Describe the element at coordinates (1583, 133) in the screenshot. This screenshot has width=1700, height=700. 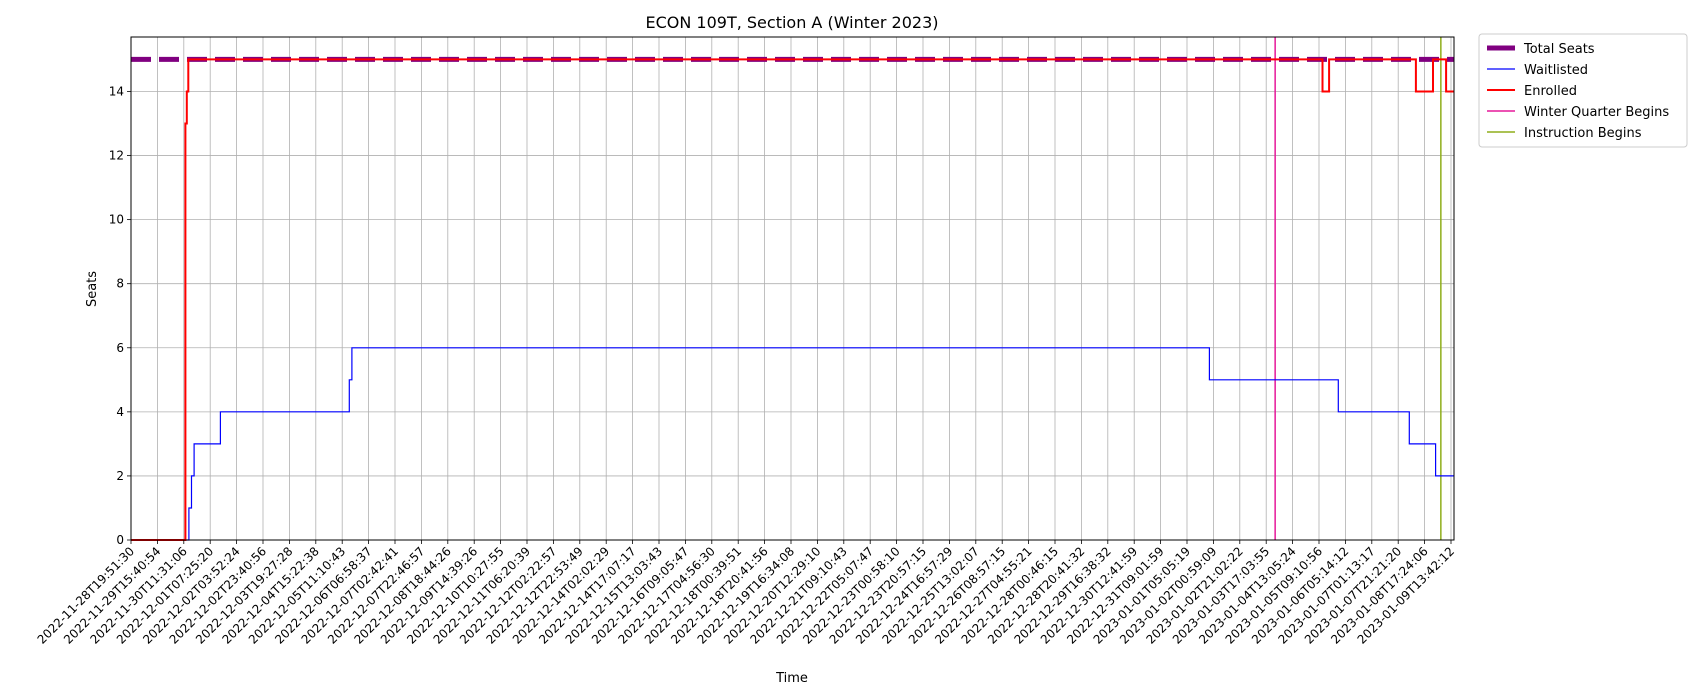
I see `legend-label: Instruction Begins` at that location.